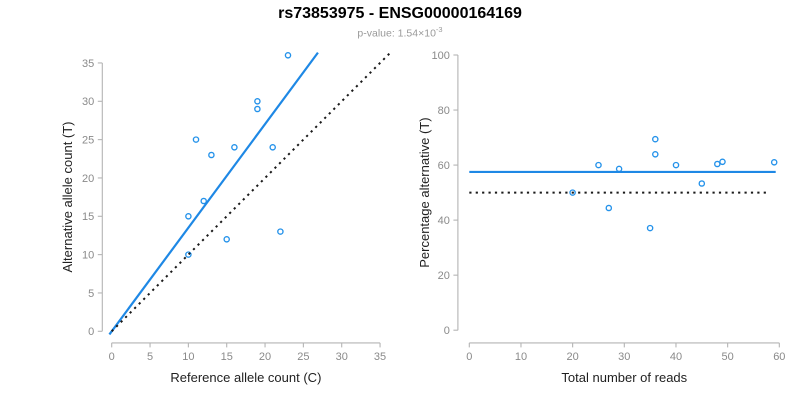 The height and width of the screenshot is (400, 800). What do you see at coordinates (396, 33) in the screenshot?
I see `pvalue-text: p-value: 1.54×10` at bounding box center [396, 33].